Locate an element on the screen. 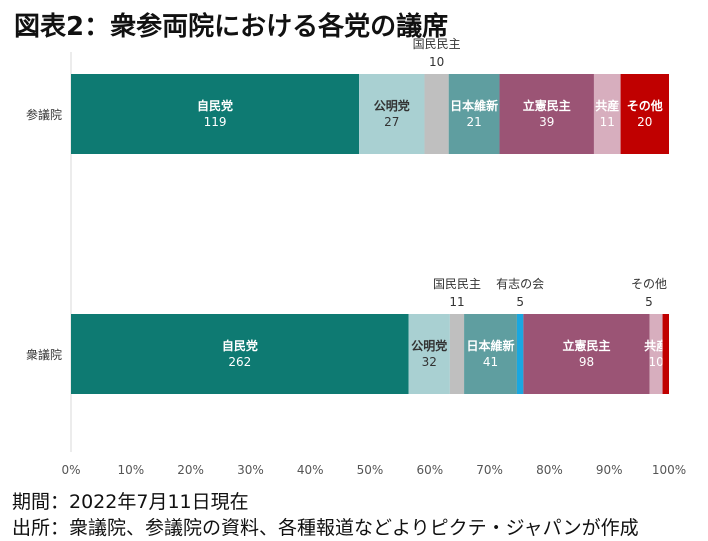 The image size is (708, 541). x-tick-label: 0% is located at coordinates (70, 470).